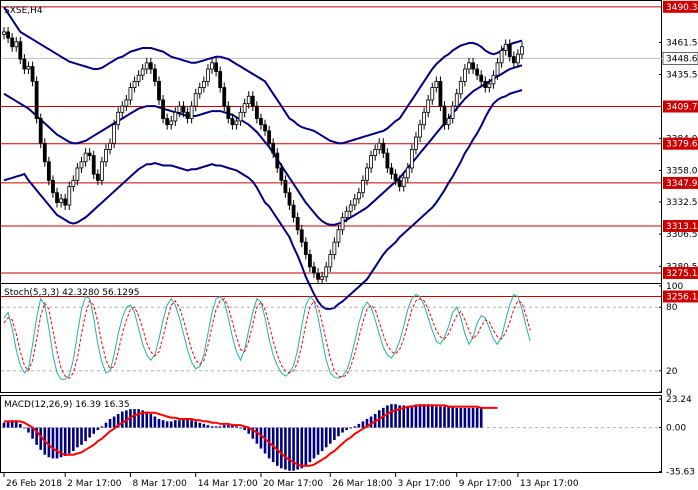 This screenshot has height=490, width=698. Describe the element at coordinates (682, 107) in the screenshot. I see `level-price-label: 3409.7` at that location.